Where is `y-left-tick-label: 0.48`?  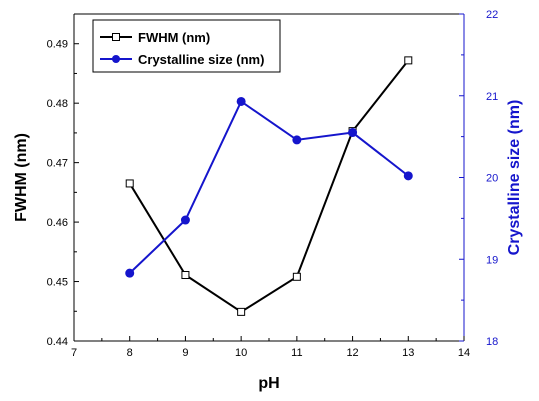
y-left-tick-label: 0.48 is located at coordinates (57, 104).